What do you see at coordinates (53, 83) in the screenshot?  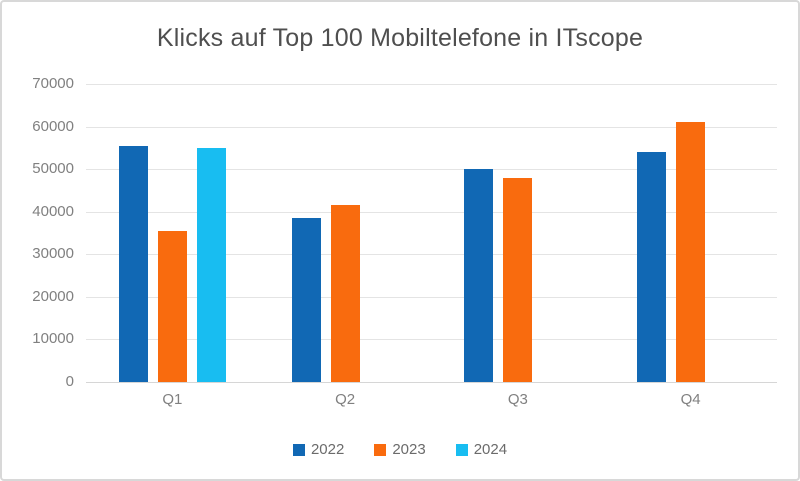 I see `y-tick-label: 70000` at bounding box center [53, 83].